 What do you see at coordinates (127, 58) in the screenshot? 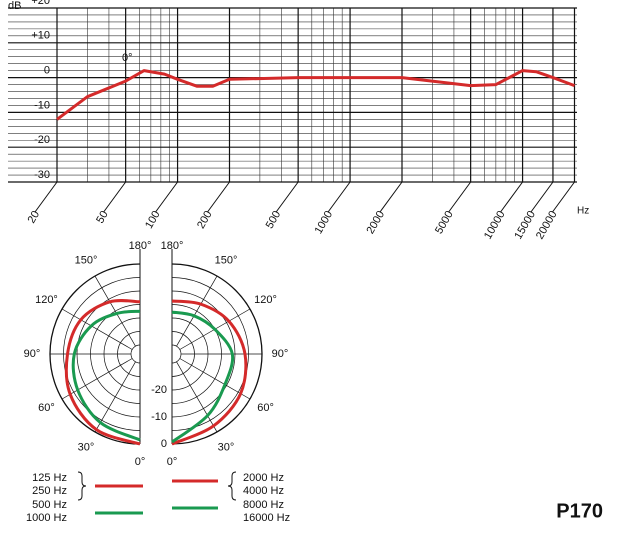
I see `annotation: 0°` at bounding box center [127, 58].